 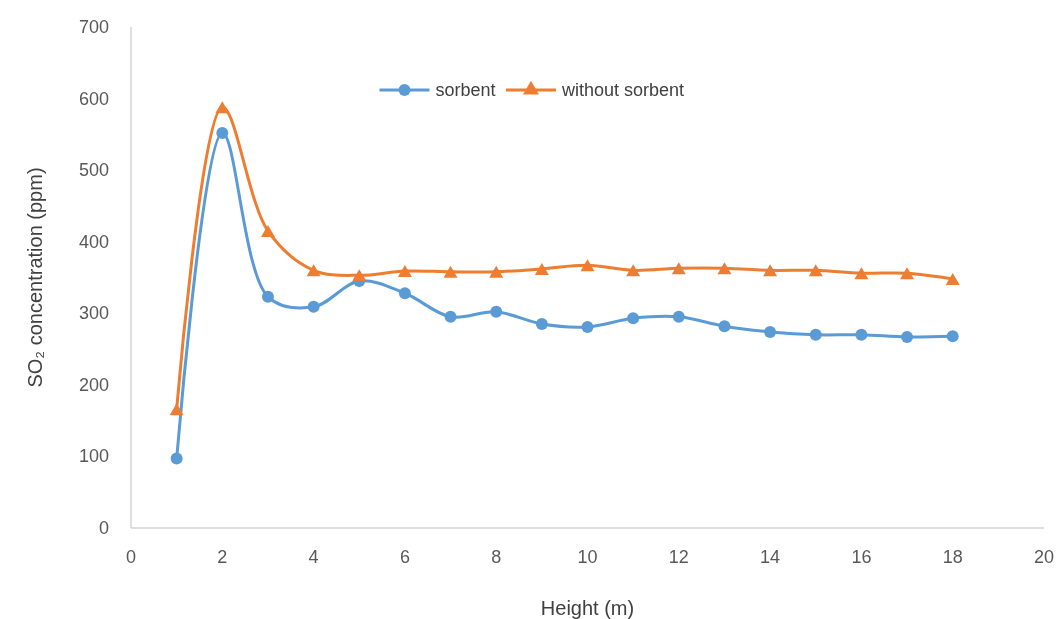 I want to click on x-tick-label: 4, so click(x=313, y=557).